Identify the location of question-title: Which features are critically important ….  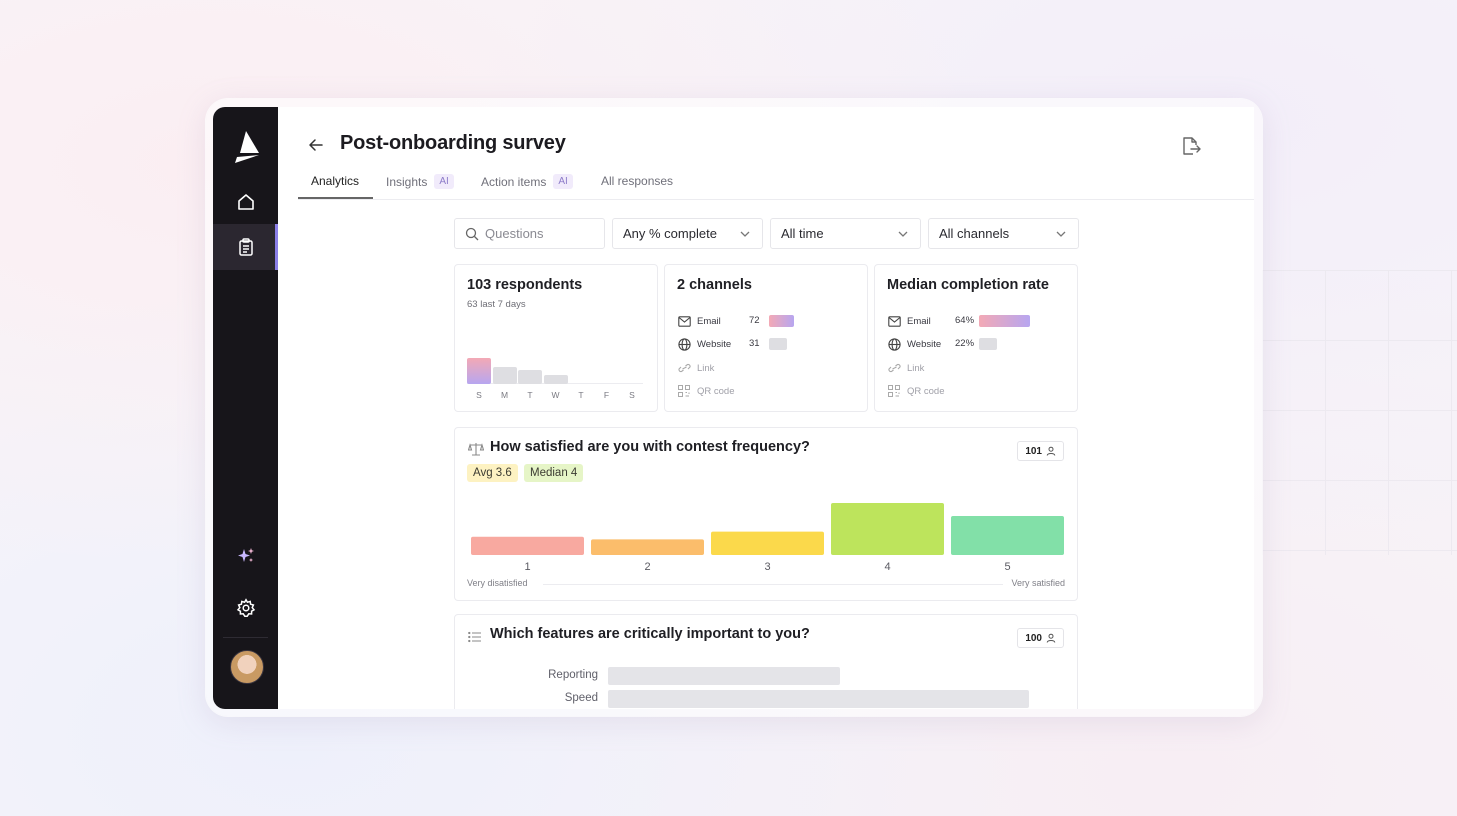
(650, 634).